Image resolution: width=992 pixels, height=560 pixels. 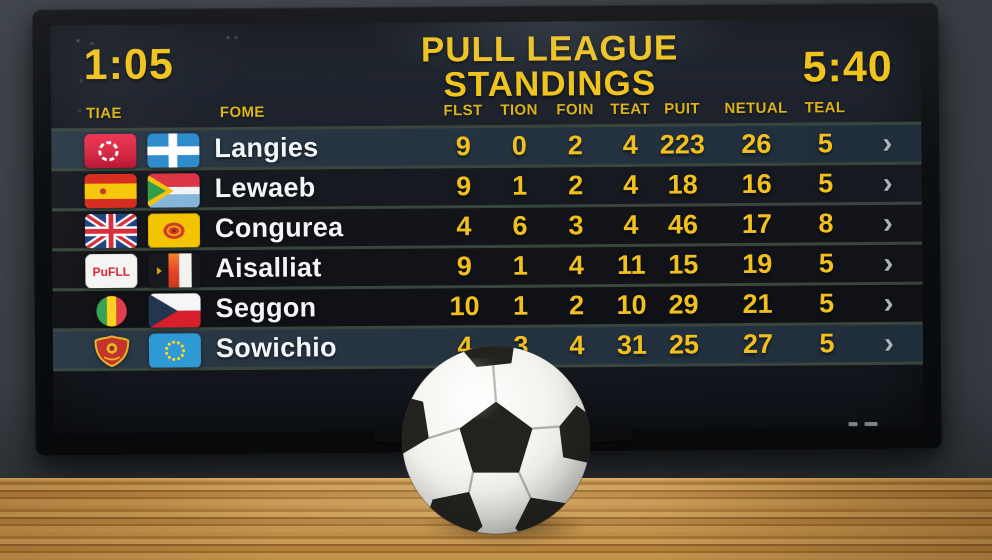 I want to click on green-yellow-red-roundel-icon, so click(x=111, y=310).